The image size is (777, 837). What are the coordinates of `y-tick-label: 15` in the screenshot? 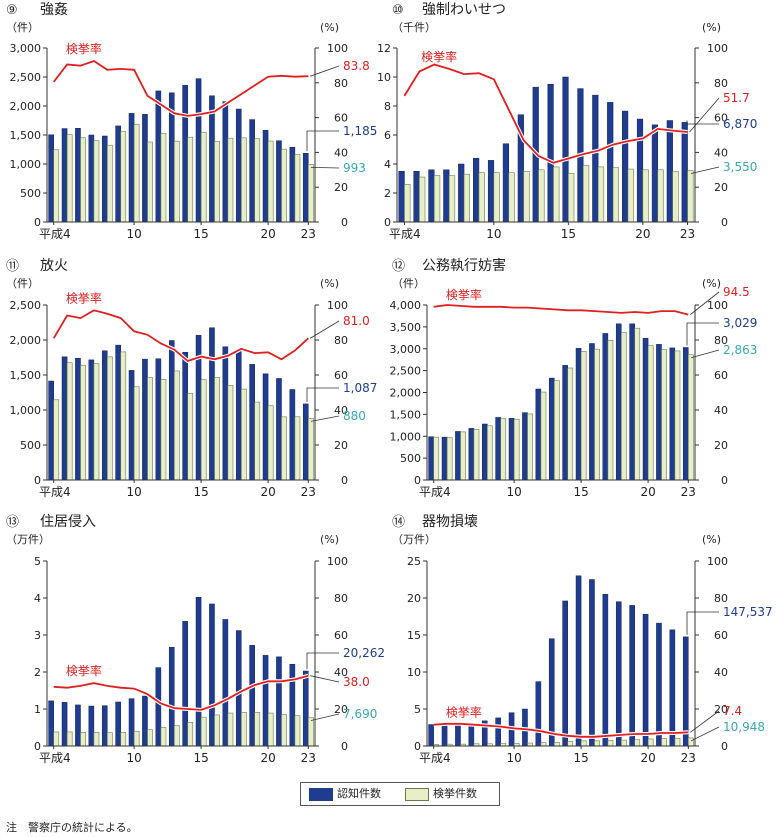 It's located at (414, 635).